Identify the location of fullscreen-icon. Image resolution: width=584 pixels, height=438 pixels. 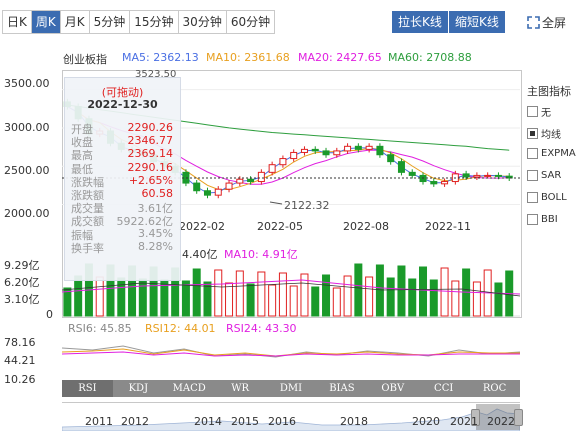
(533, 22).